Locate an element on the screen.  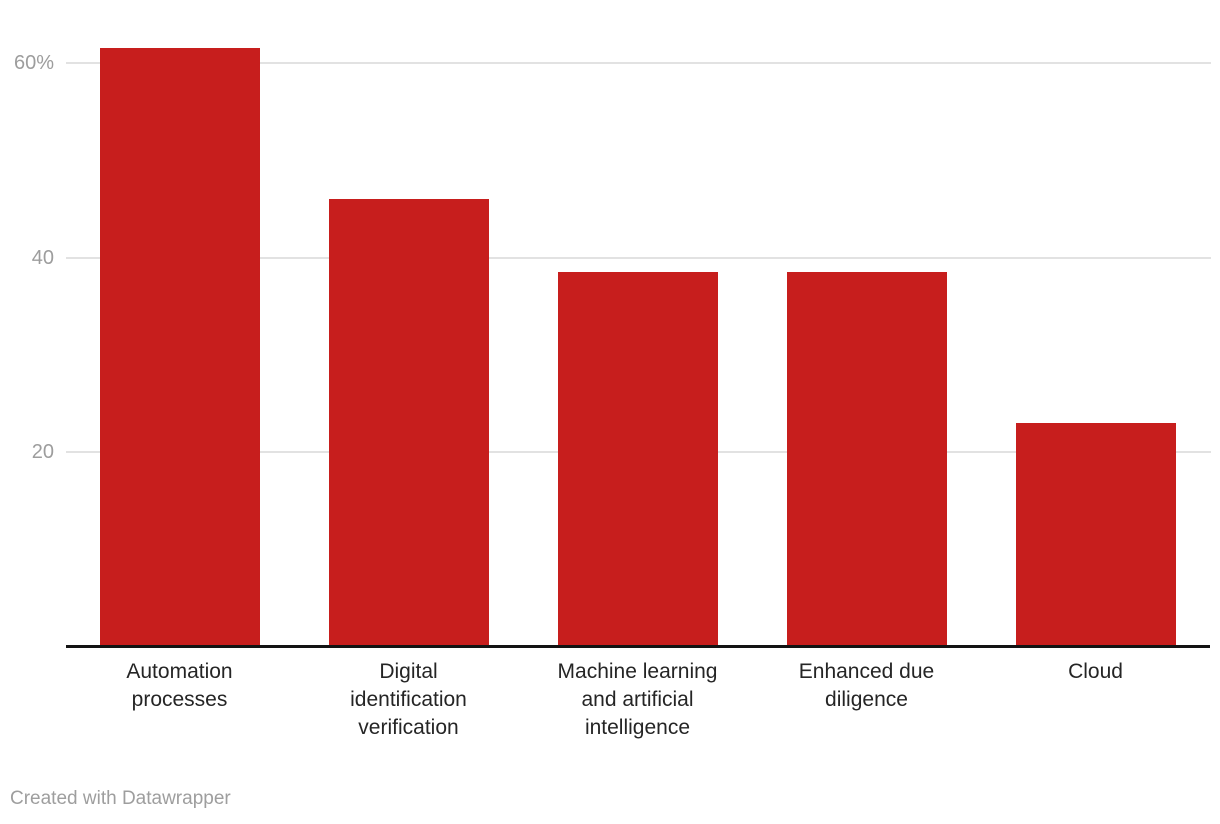
gridline-40: 40 is located at coordinates (621, 258).